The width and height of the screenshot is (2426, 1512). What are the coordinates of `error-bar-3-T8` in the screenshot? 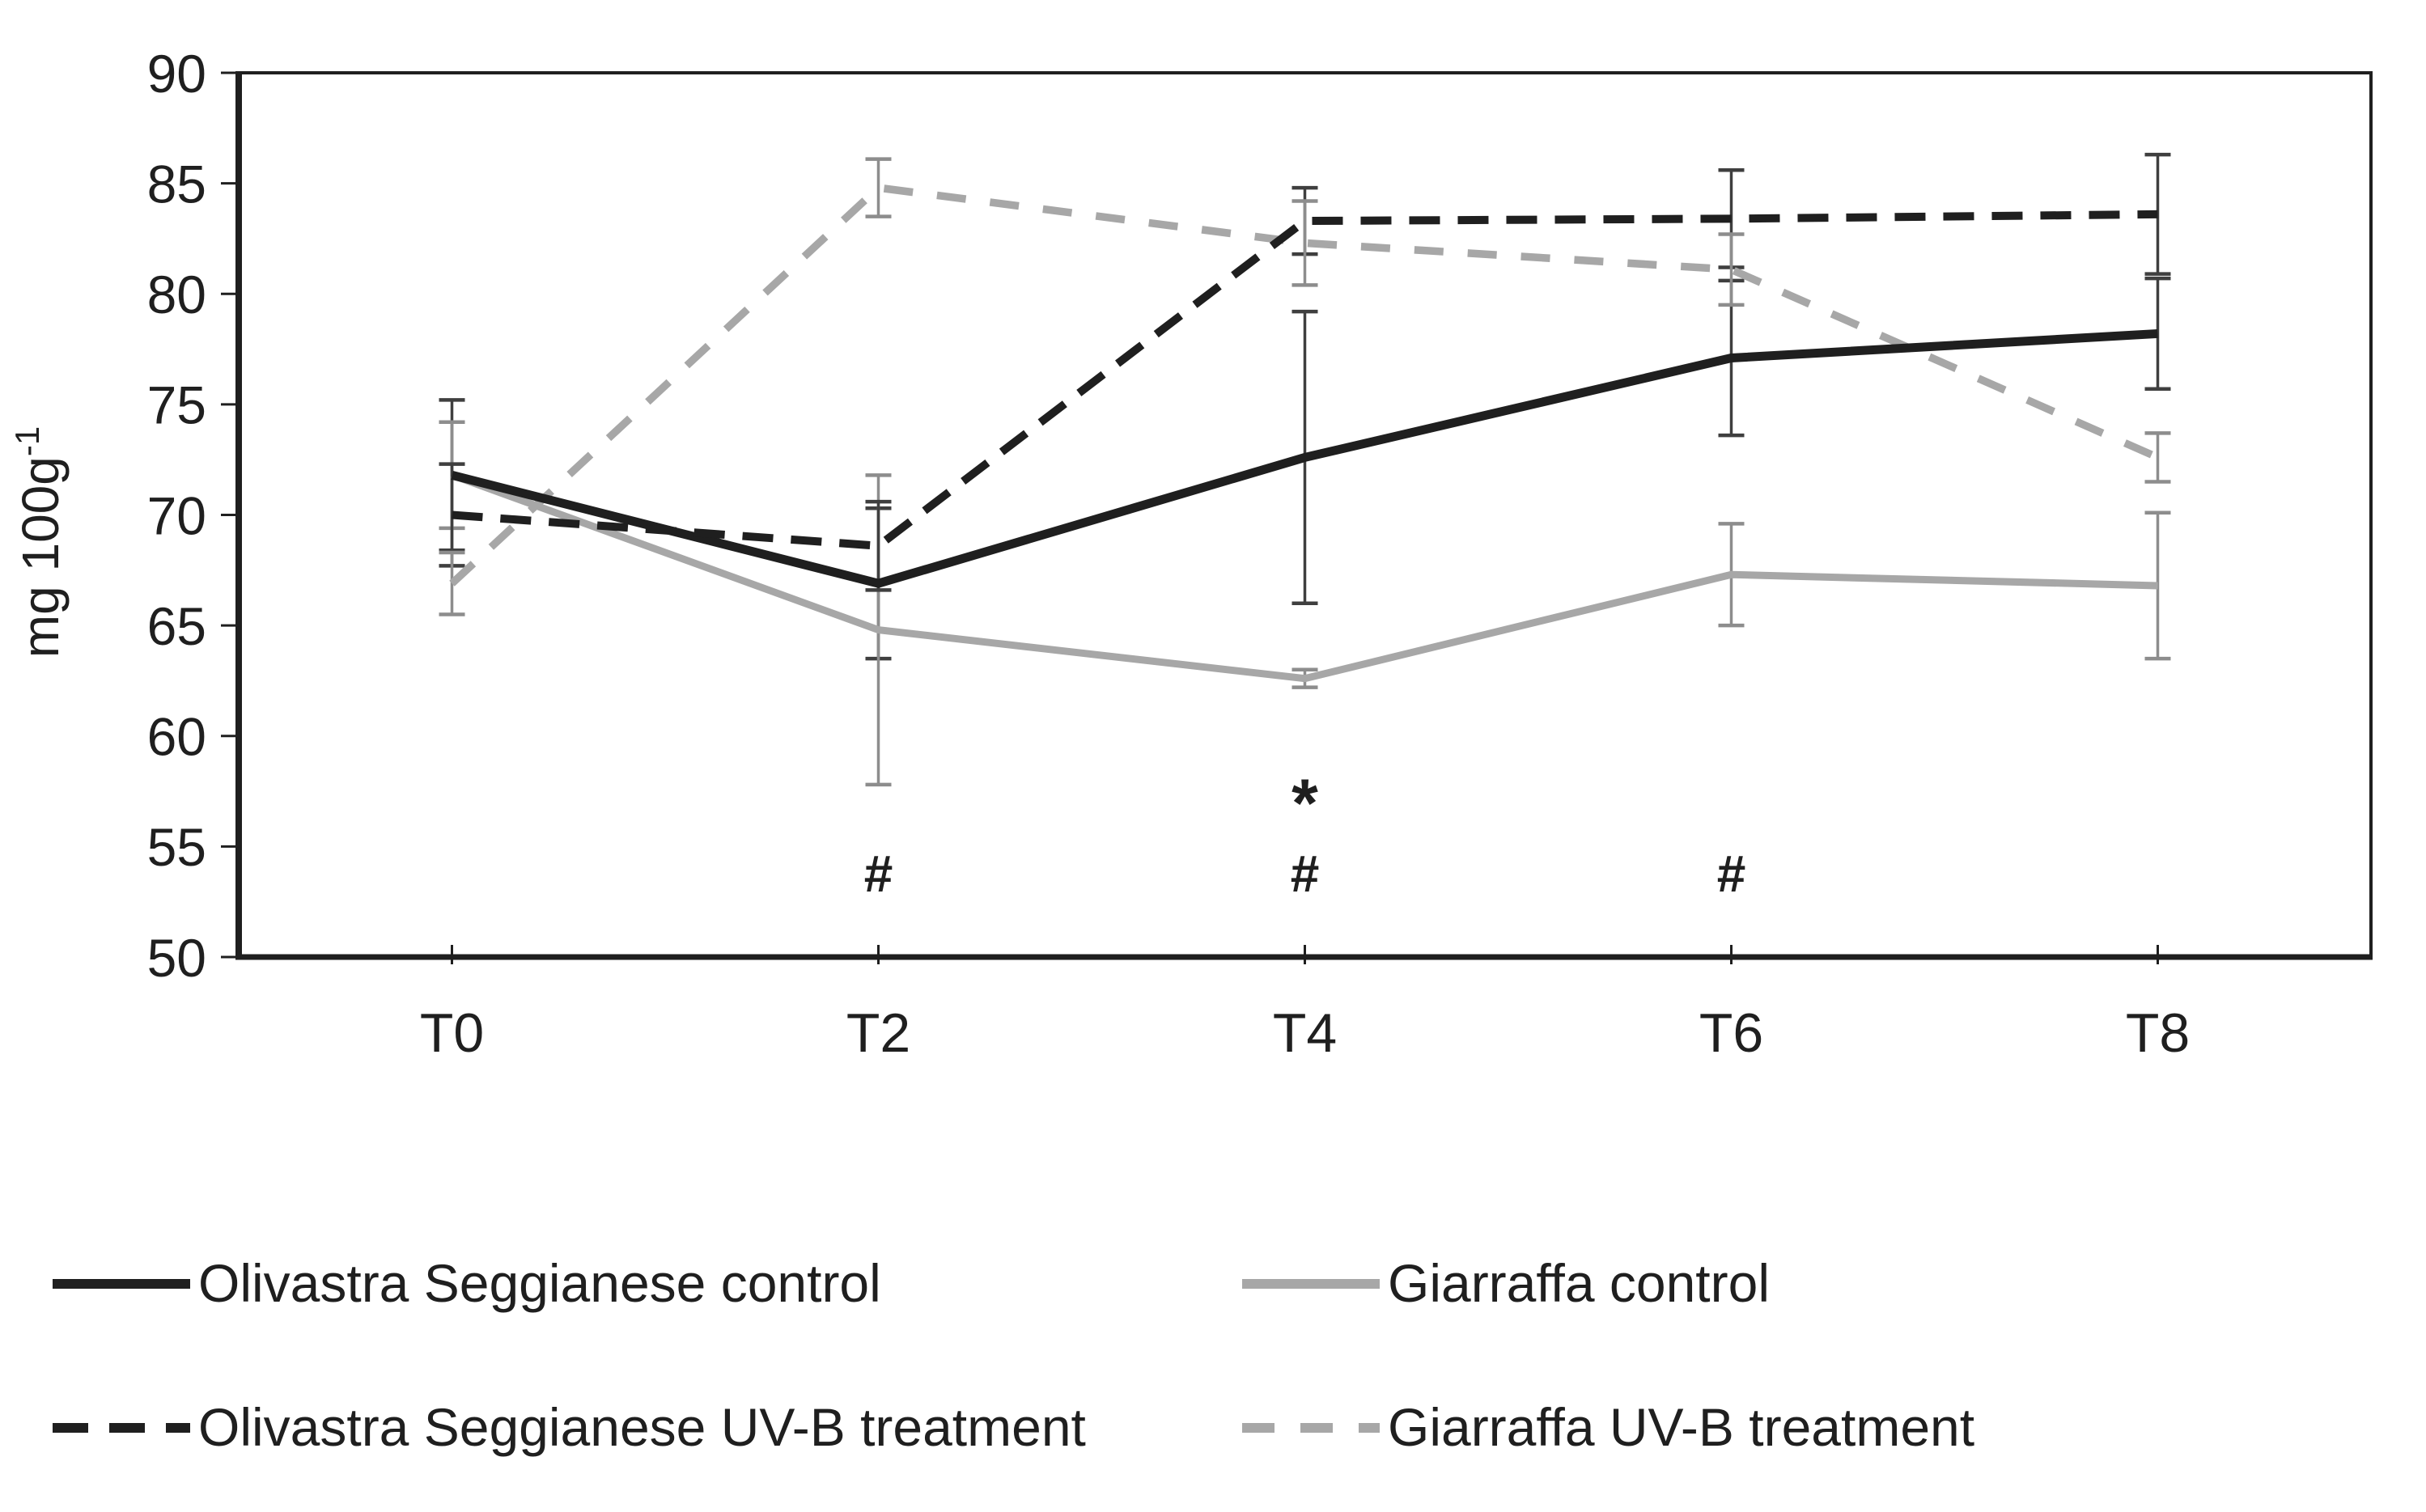 It's located at (2157, 457).